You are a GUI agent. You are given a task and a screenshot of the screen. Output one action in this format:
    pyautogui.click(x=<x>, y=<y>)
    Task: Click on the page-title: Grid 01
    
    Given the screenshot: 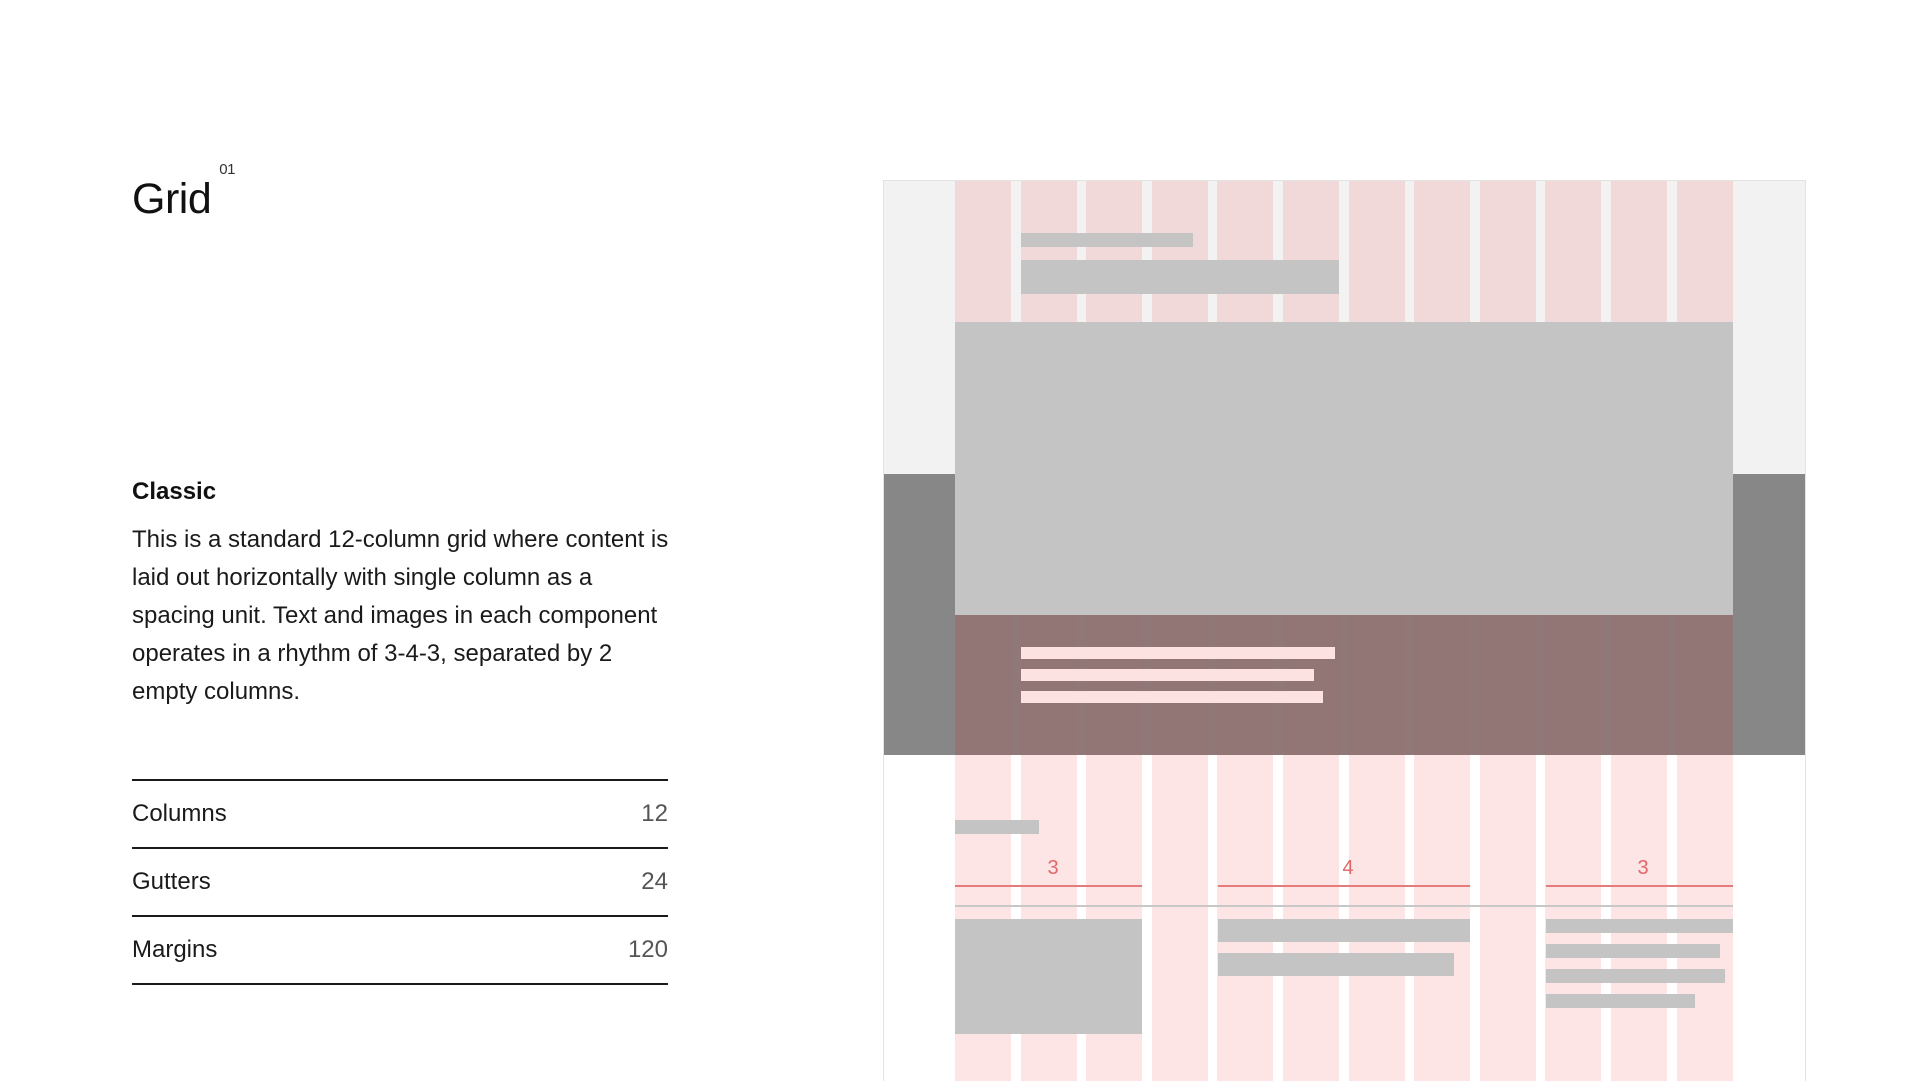 What is the action you would take?
    pyautogui.click(x=183, y=192)
    